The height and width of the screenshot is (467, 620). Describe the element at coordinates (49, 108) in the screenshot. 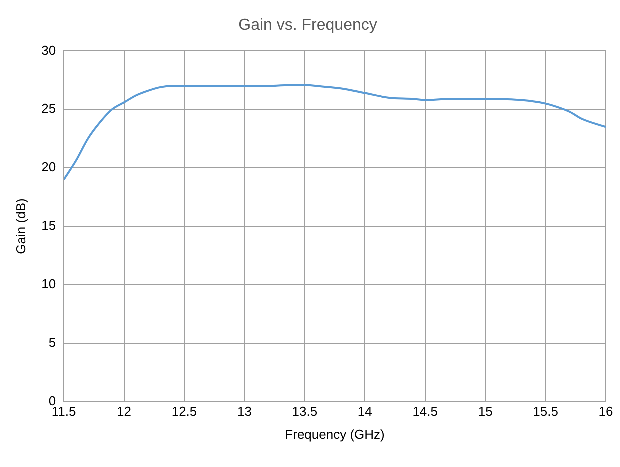

I see `y-tick-label: 25` at that location.